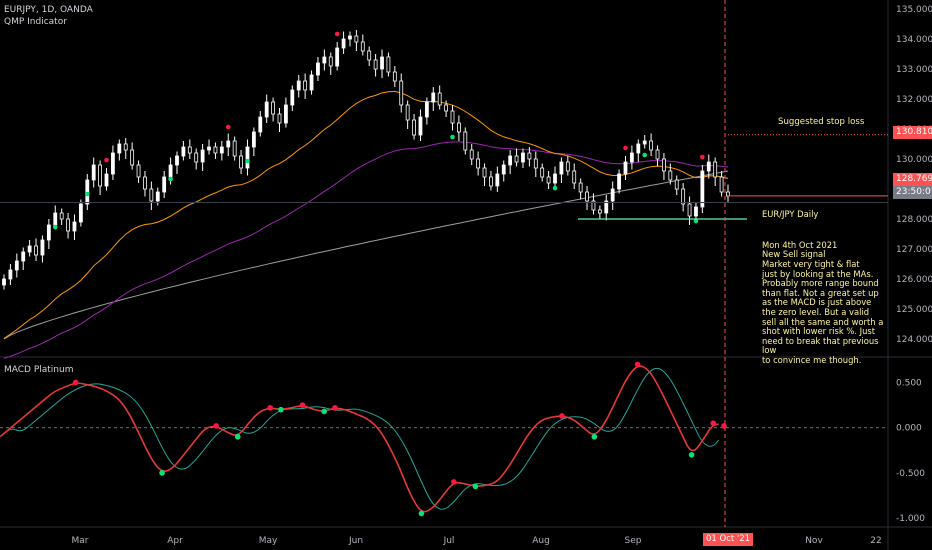 The height and width of the screenshot is (550, 932). Describe the element at coordinates (914, 310) in the screenshot. I see `price-tick-label: 125.000` at that location.